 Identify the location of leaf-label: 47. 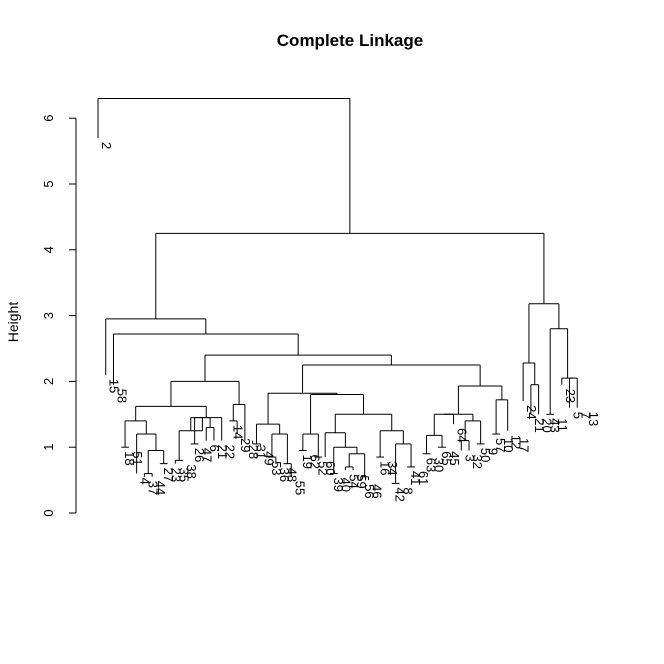
(206, 455).